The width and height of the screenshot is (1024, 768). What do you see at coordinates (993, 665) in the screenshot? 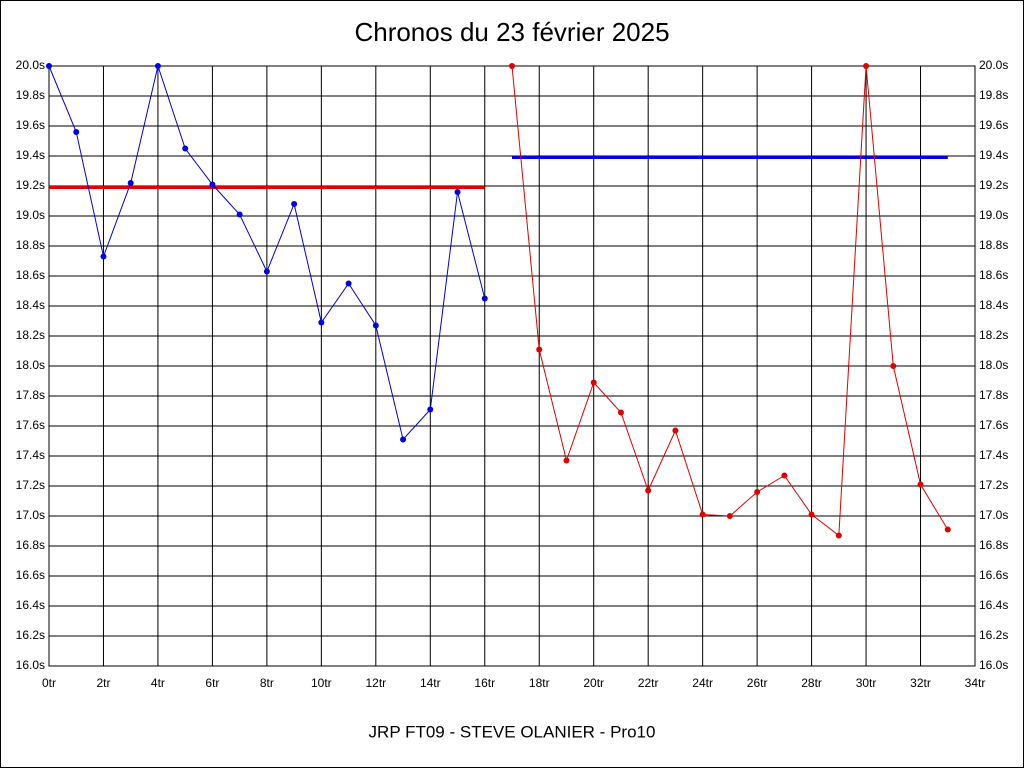
I see `y2-tick-label: 16.0s` at bounding box center [993, 665].